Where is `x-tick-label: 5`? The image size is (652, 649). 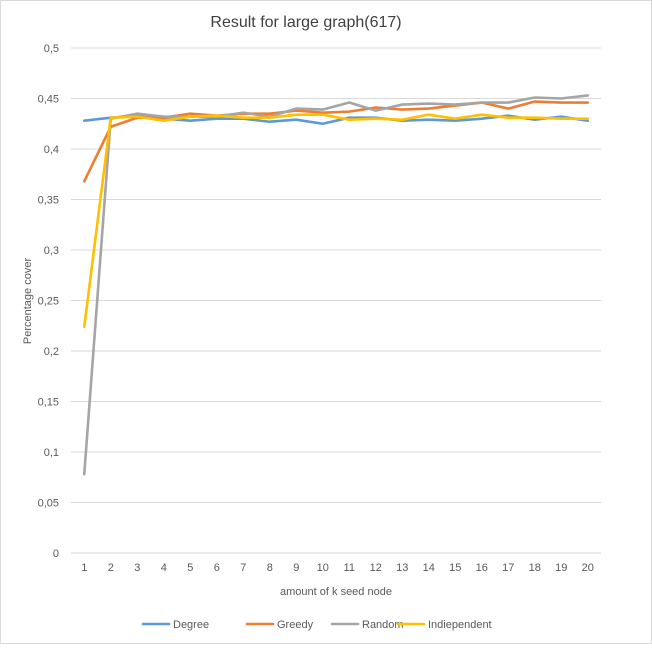 x-tick-label: 5 is located at coordinates (190, 568).